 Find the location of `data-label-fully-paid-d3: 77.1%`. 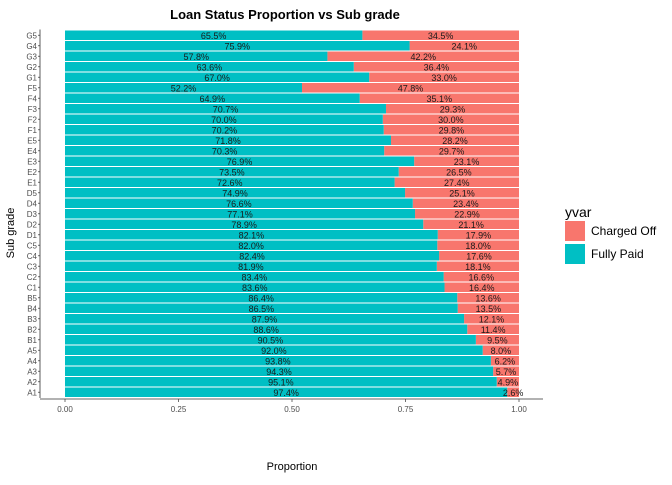

data-label-fully-paid-d3: 77.1% is located at coordinates (240, 214).